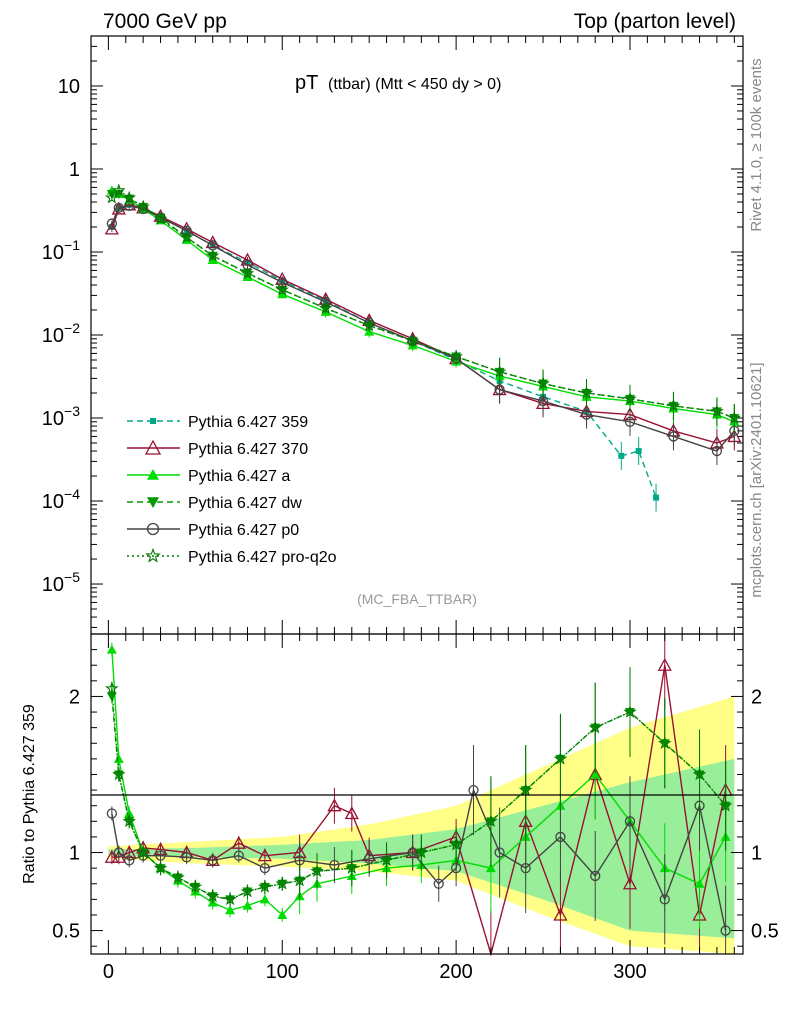  I want to click on x-tick-label: 300, so click(629, 972).